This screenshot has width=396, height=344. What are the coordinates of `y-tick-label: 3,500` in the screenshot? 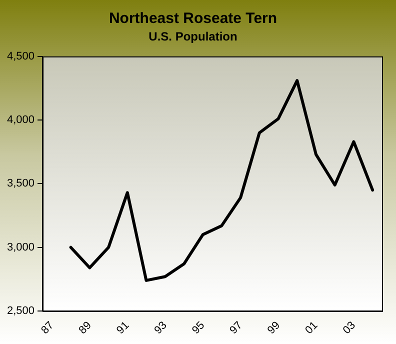 It's located at (20, 184).